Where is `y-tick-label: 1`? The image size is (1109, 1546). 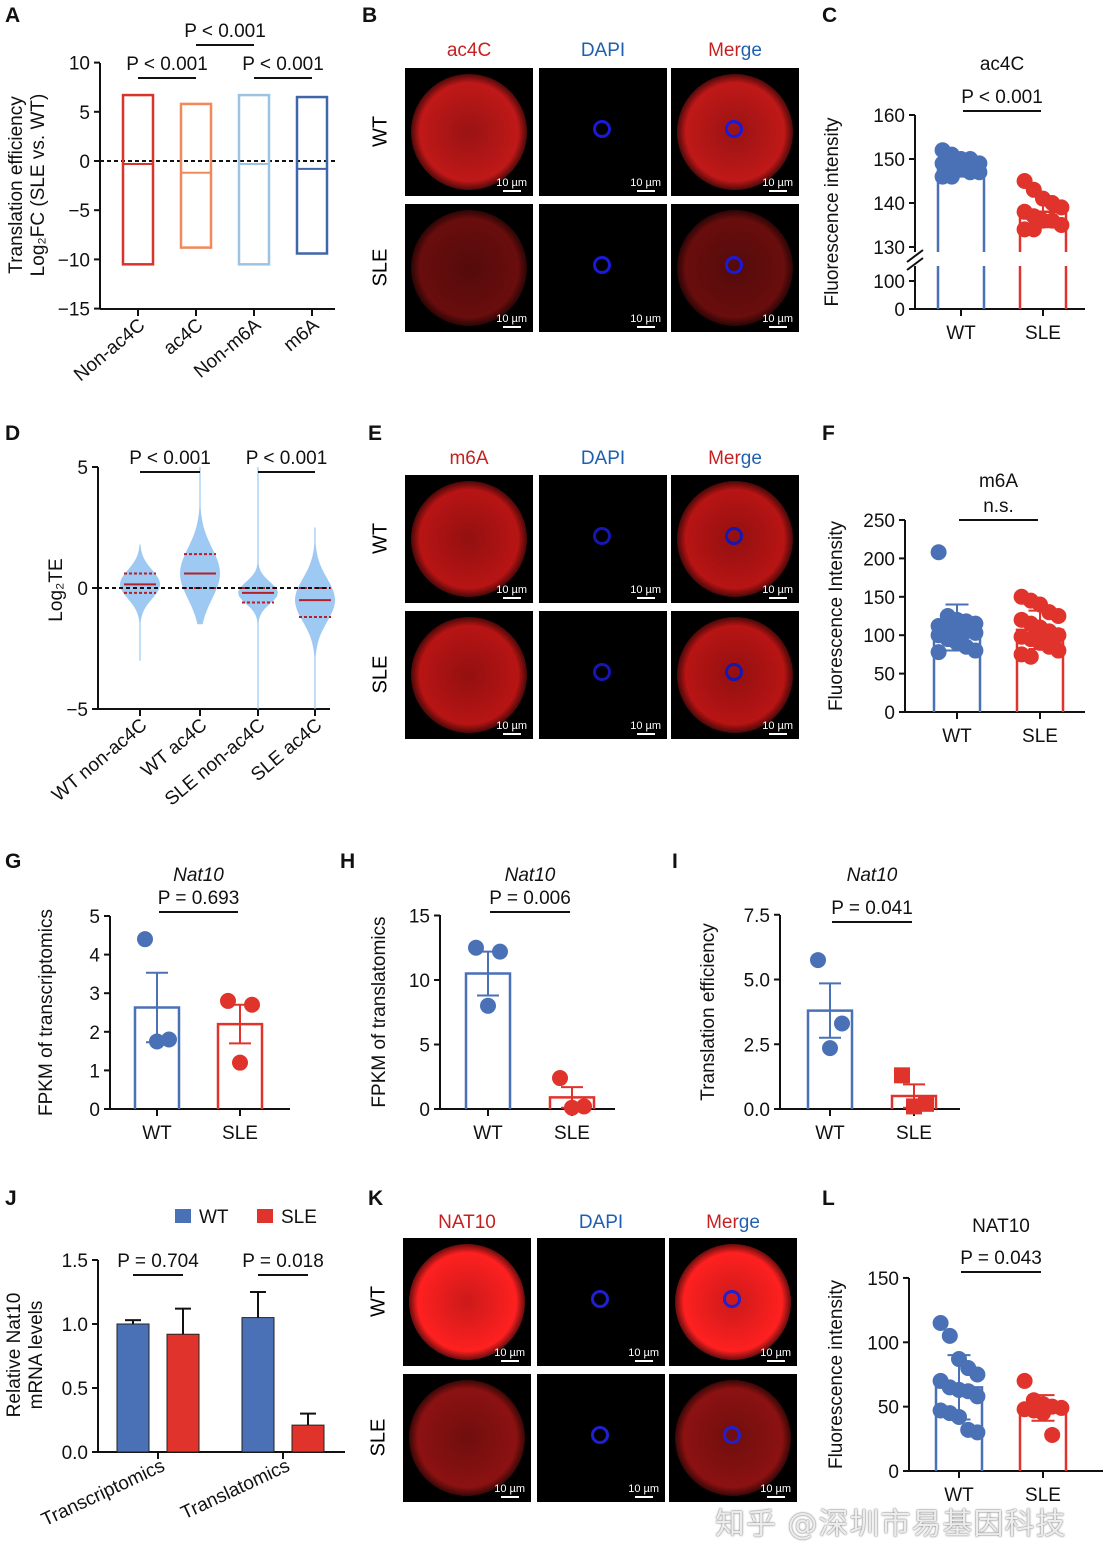 y-tick-label: 1 is located at coordinates (94, 1071).